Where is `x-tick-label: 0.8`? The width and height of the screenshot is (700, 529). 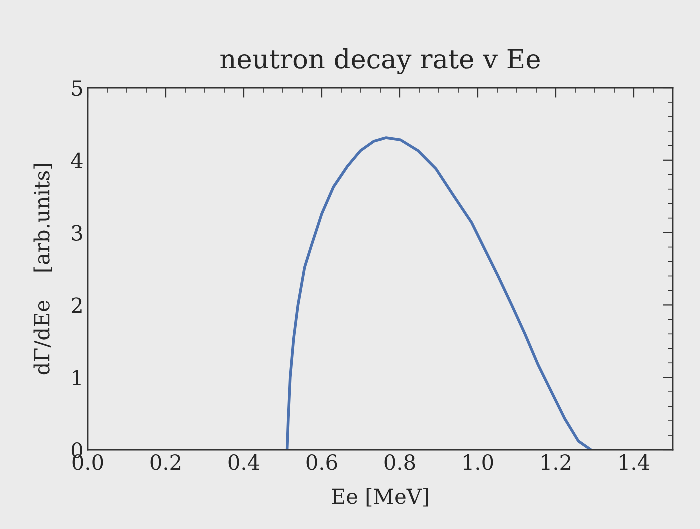 x-tick-label: 0.8 is located at coordinates (400, 462).